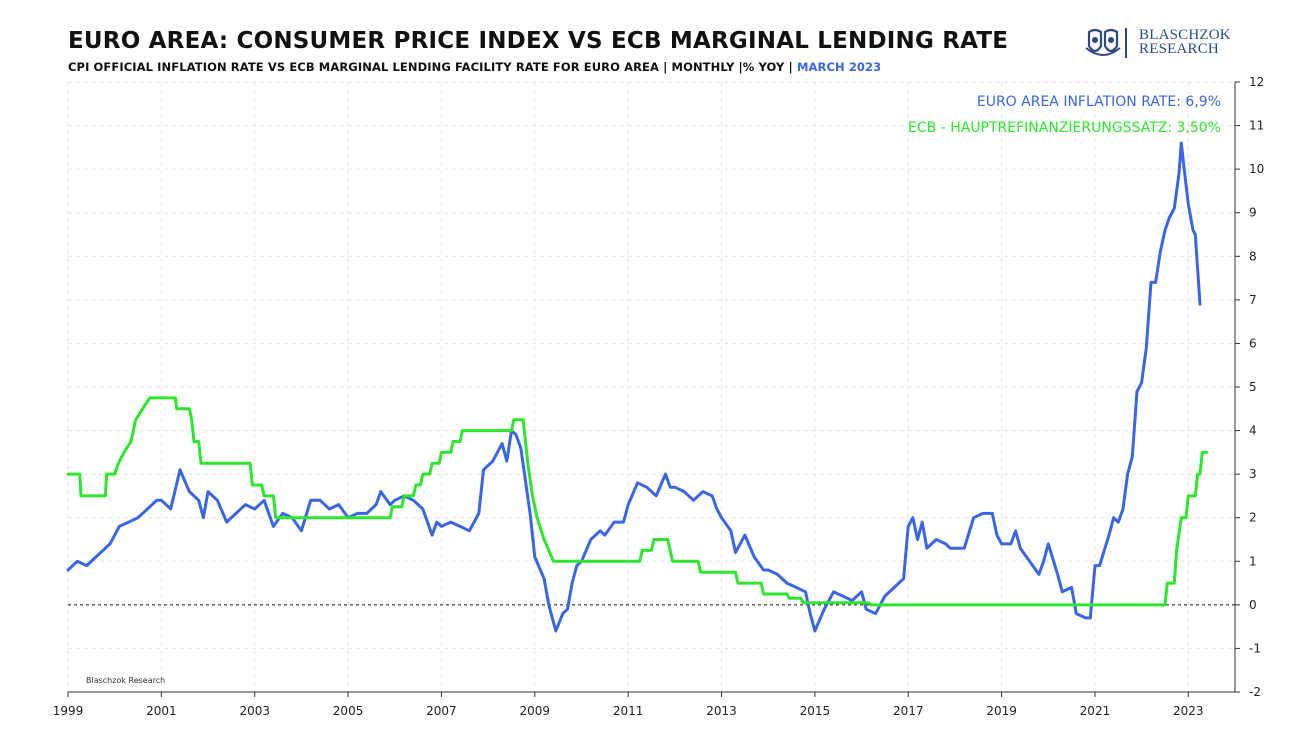 The width and height of the screenshot is (1307, 735). Describe the element at coordinates (161, 711) in the screenshot. I see `x-tick-label: 2001` at that location.